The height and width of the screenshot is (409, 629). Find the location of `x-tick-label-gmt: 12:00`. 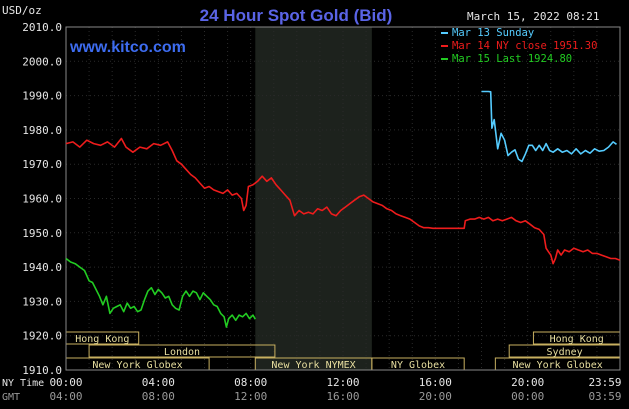

x-tick-label-gmt: 12:00 is located at coordinates (250, 396).